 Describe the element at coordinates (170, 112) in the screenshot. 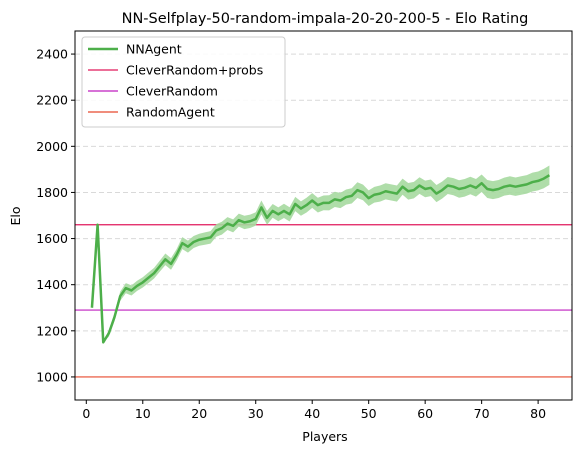

I see `legend-label: RandomAgent` at that location.